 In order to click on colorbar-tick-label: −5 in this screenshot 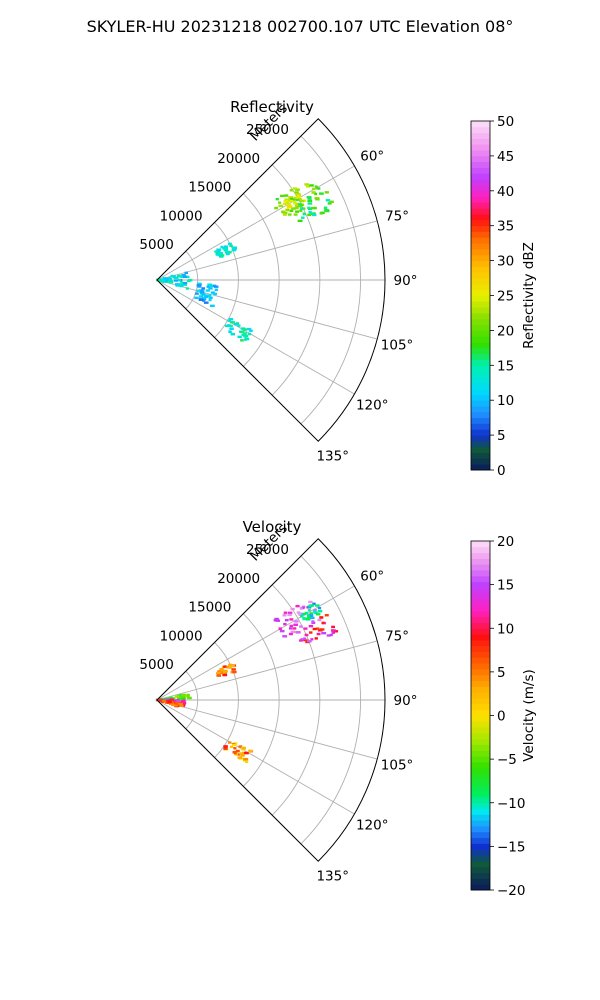, I will do `click(507, 760)`.